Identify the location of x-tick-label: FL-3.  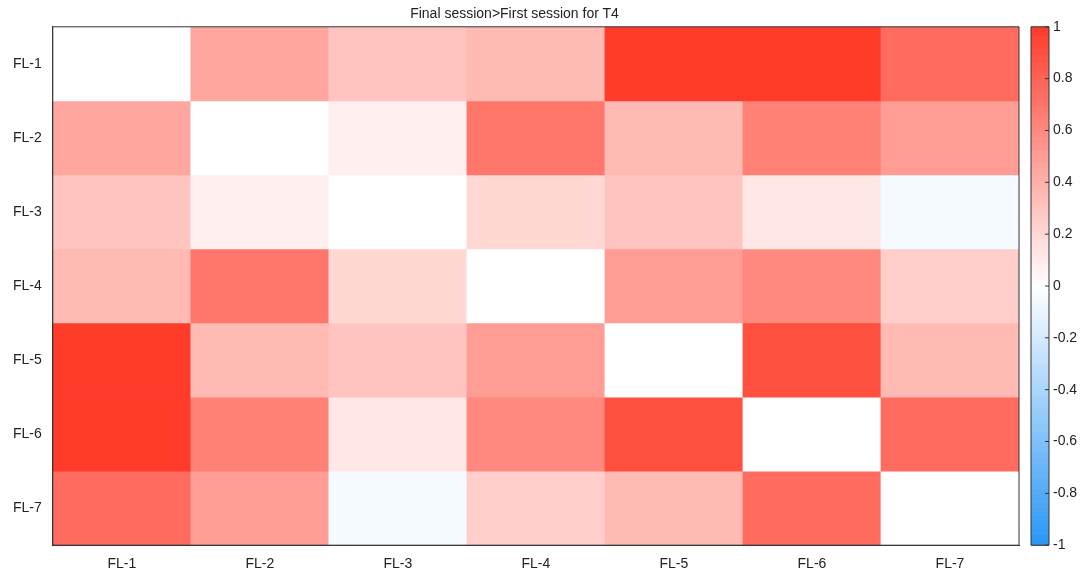
(398, 563).